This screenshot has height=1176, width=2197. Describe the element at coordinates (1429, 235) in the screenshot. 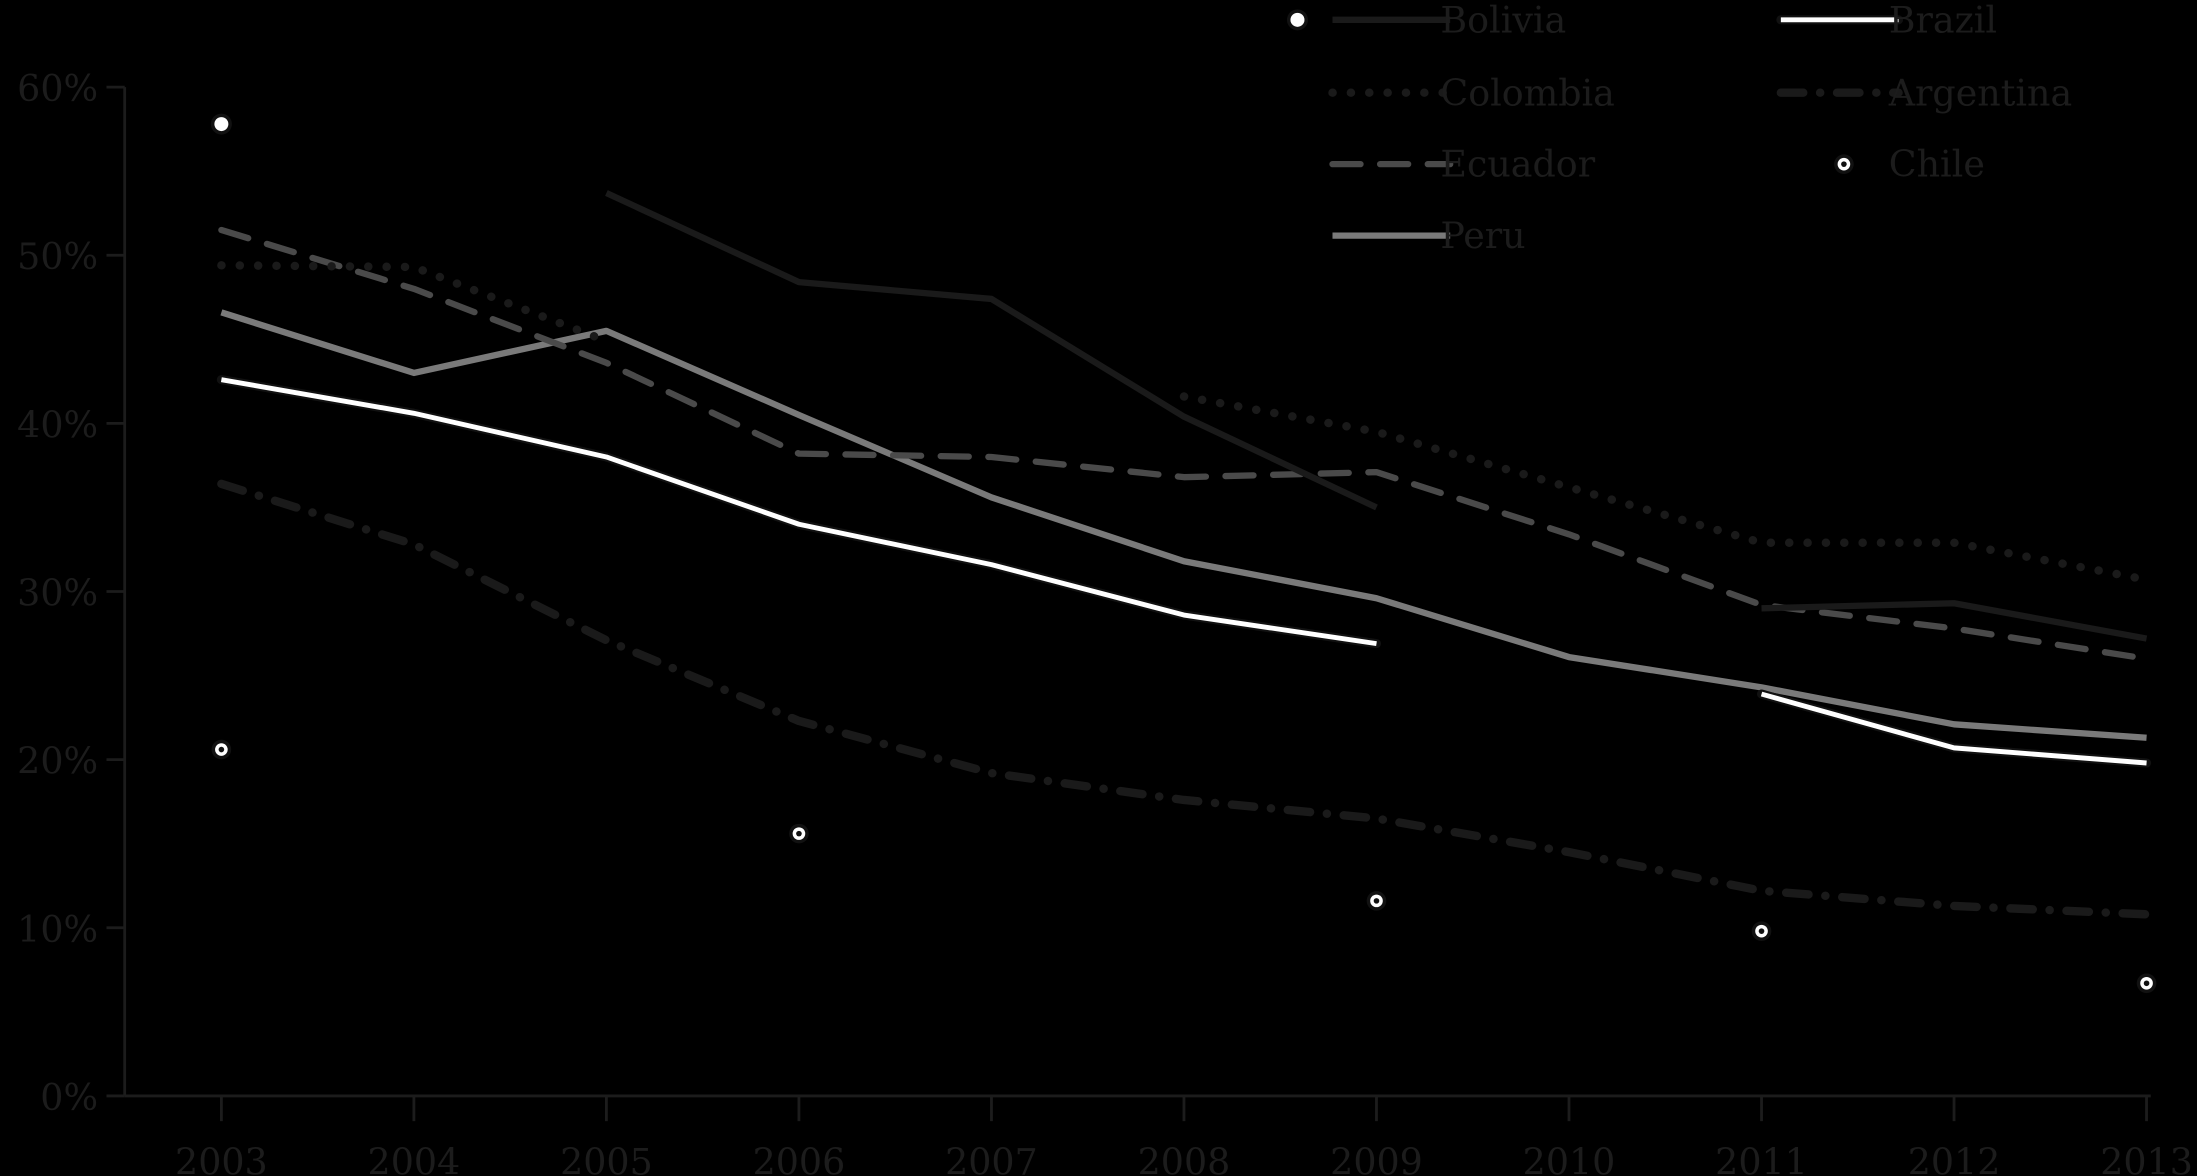

I see `legend-item-peru: Peru` at that location.